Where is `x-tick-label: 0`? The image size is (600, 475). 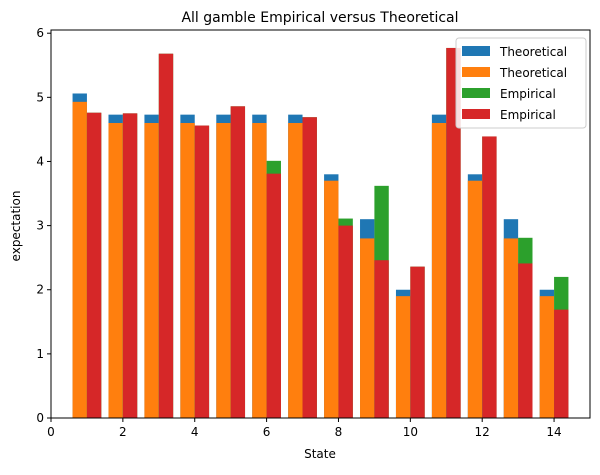
x-tick-label: 0 is located at coordinates (51, 432).